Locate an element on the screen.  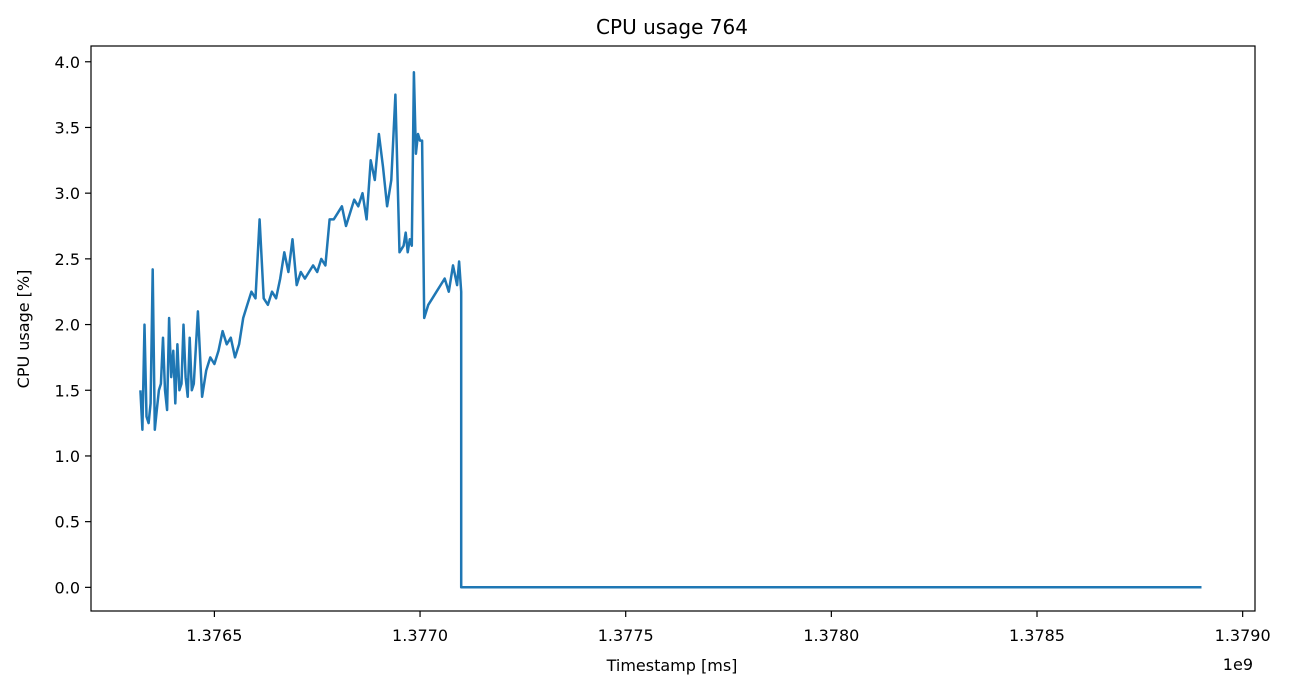
x-axis-label: Timestamp [ms] is located at coordinates (672, 665).